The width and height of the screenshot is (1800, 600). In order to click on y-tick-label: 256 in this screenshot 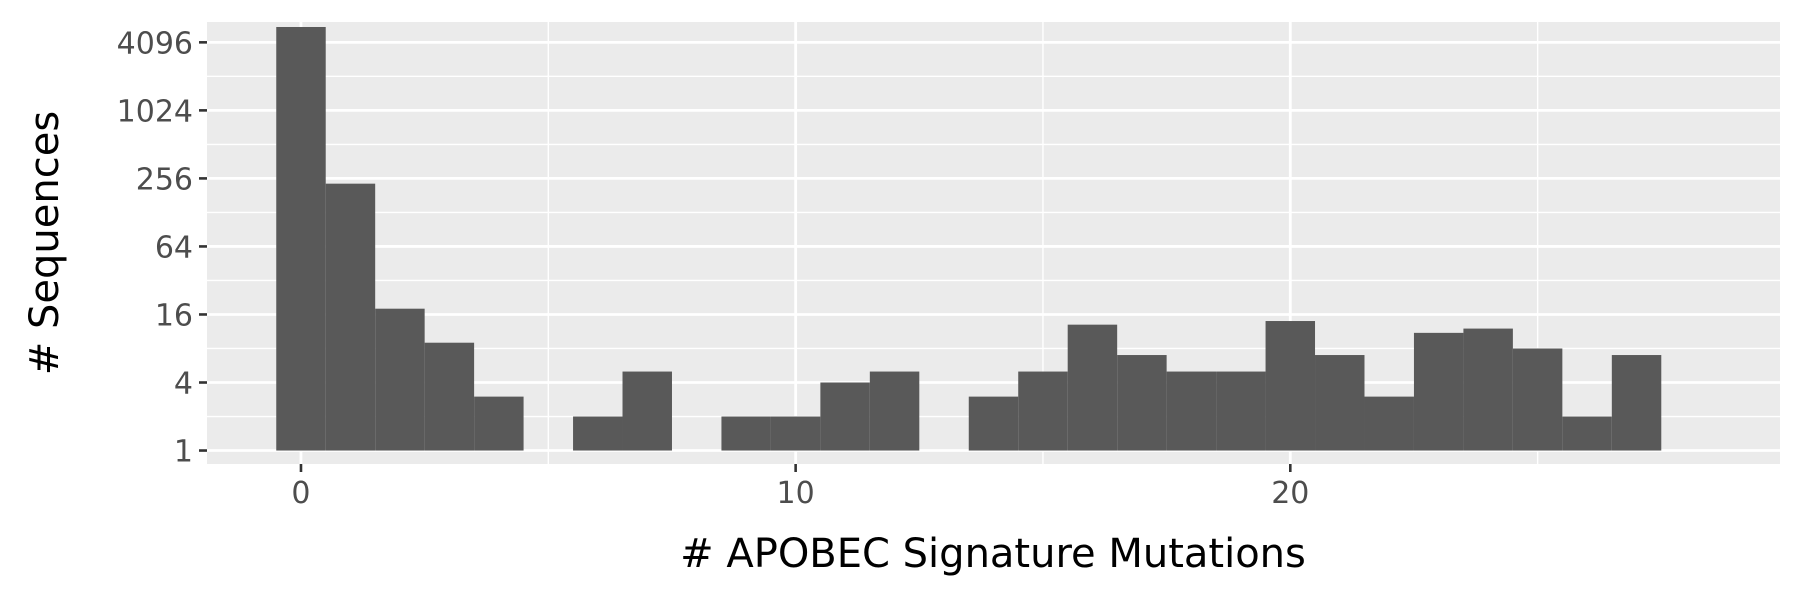, I will do `click(164, 179)`.